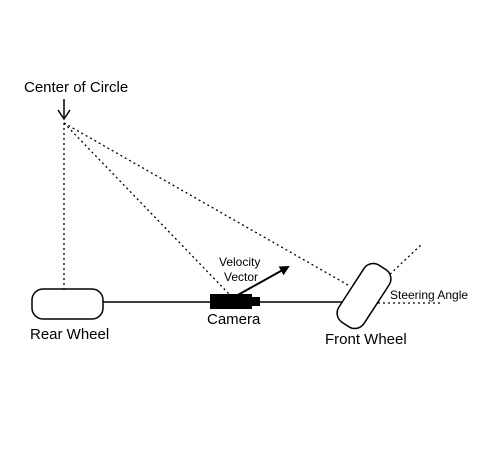 The width and height of the screenshot is (487, 462). I want to click on velocity-label-line2: Vector, so click(241, 277).